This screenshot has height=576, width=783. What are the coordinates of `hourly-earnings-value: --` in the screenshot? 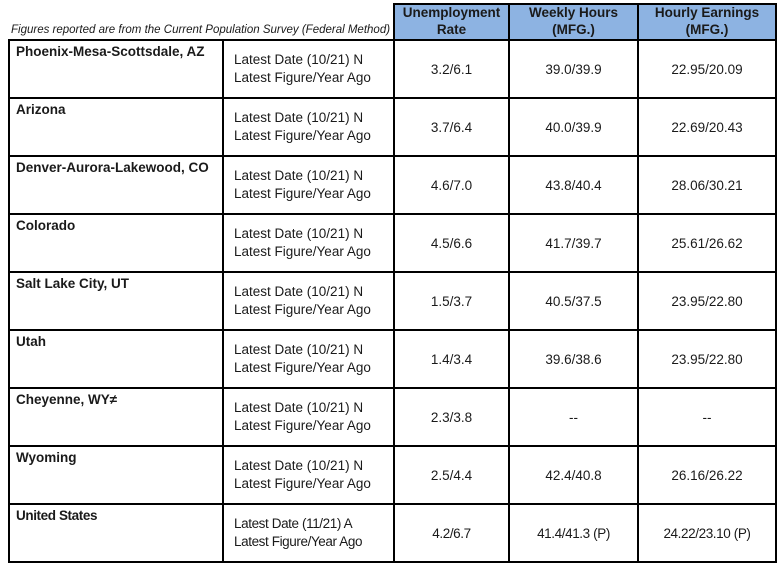 It's located at (707, 417).